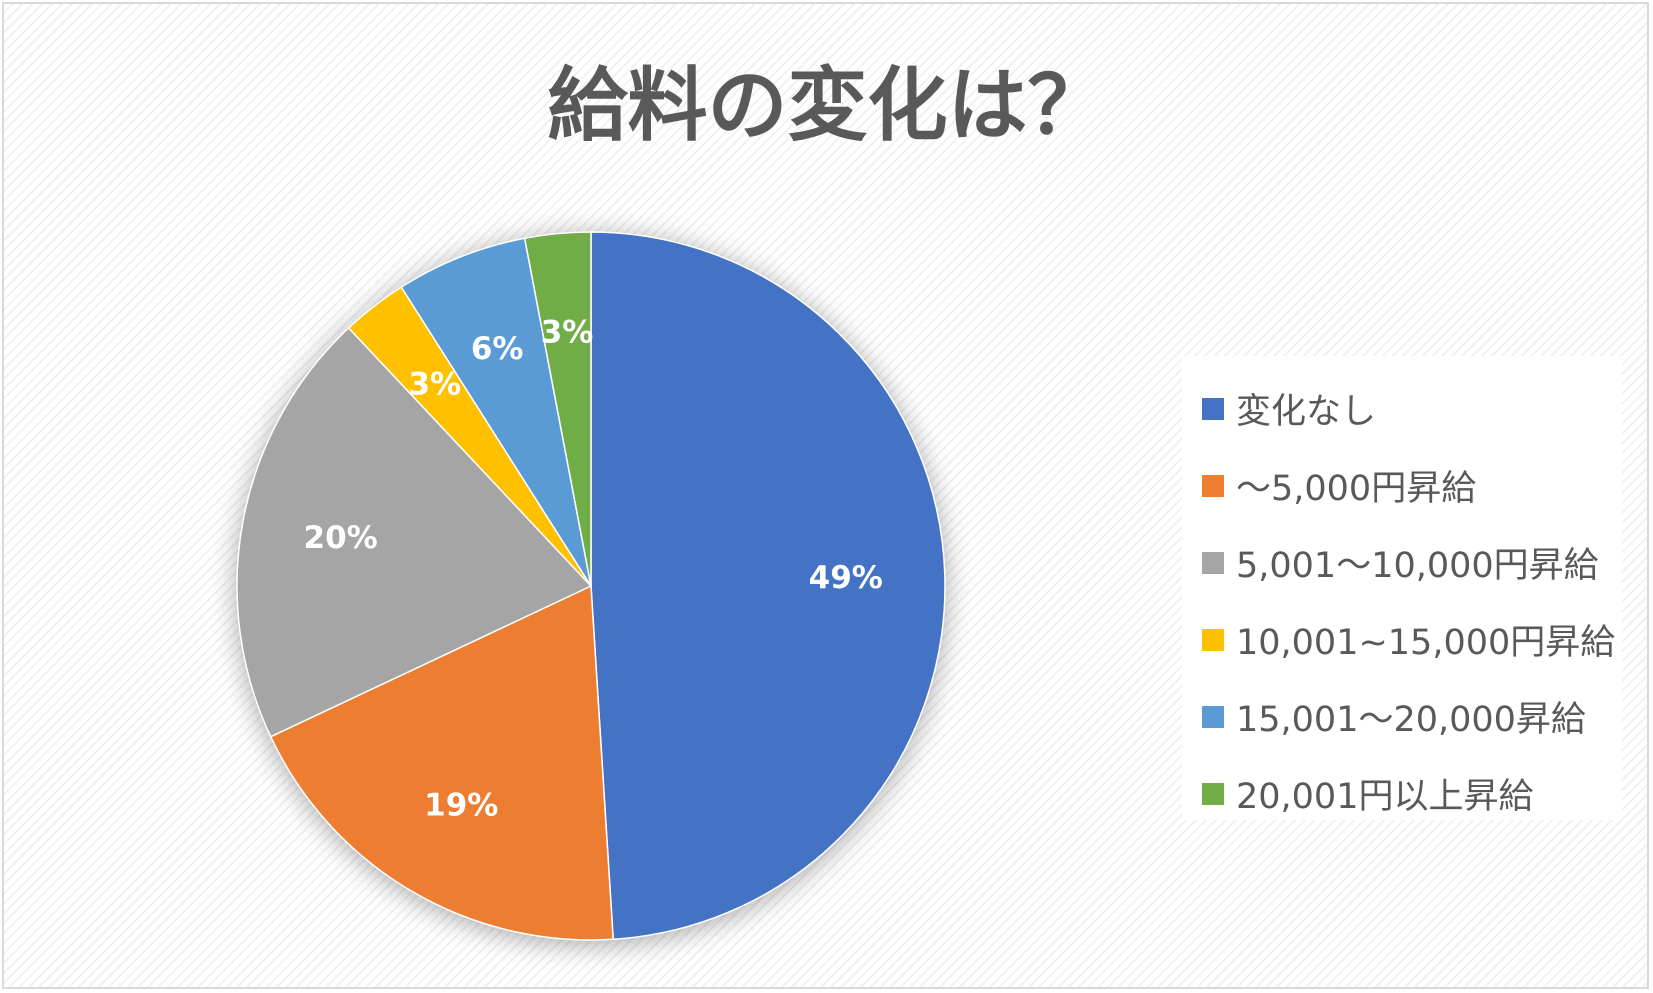 The height and width of the screenshot is (993, 1653). I want to click on data-label-5: 3%, so click(567, 332).